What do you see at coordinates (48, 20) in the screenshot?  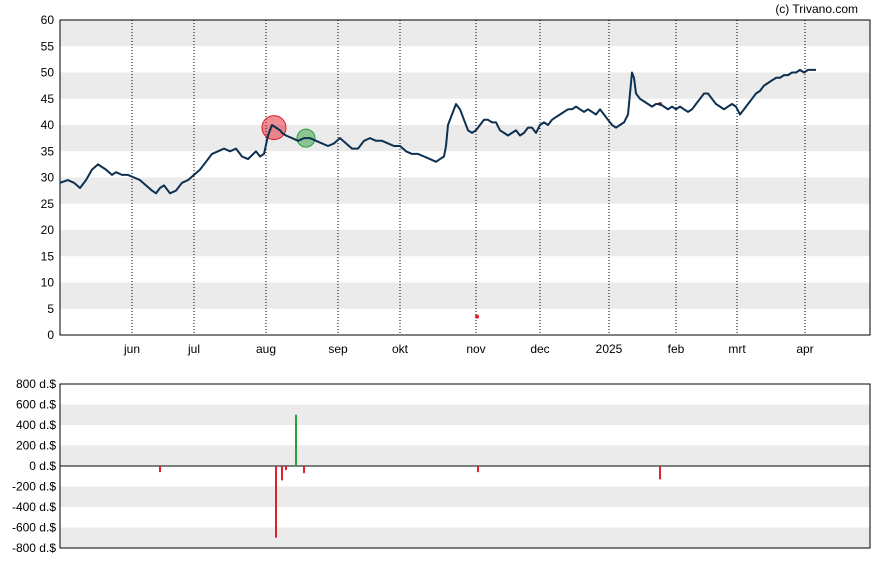 I see `y-tick-label: 60` at bounding box center [48, 20].